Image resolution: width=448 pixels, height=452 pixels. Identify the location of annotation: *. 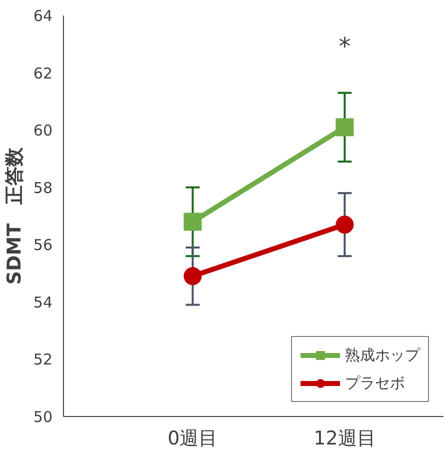
(344, 46).